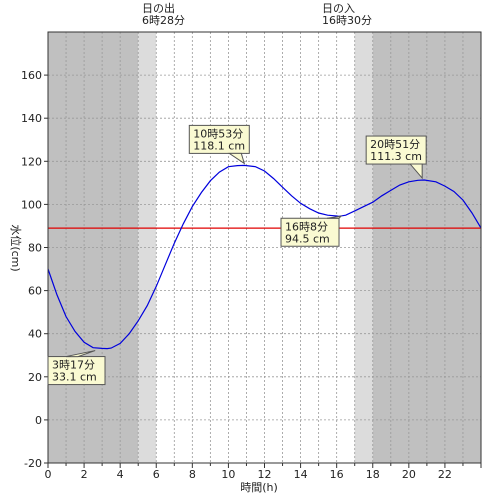  Describe the element at coordinates (35, 334) in the screenshot. I see `y-tick-label: 40` at that location.